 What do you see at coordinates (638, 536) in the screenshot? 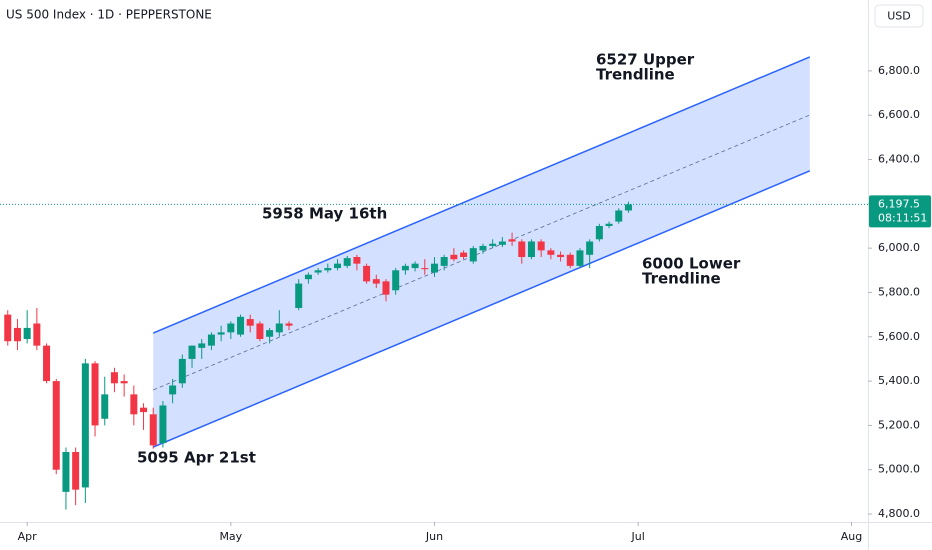
I see `x-tick-label: Jul` at bounding box center [638, 536].